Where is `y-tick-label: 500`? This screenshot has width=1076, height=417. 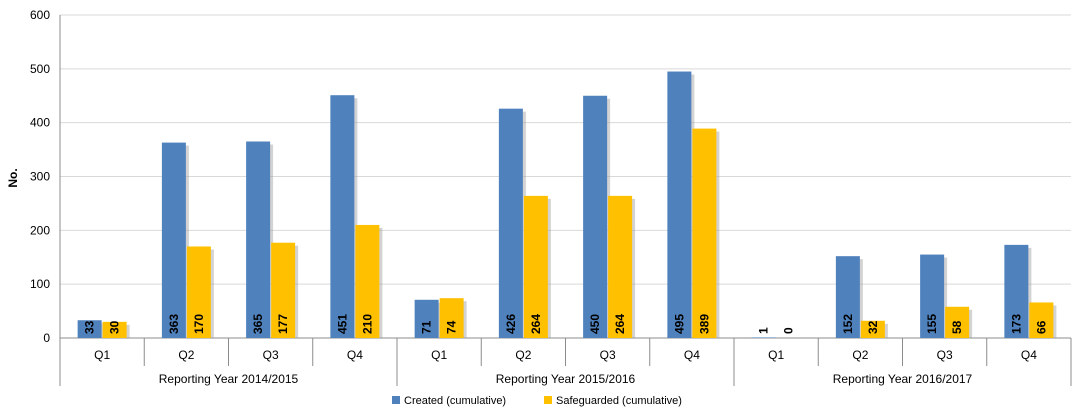 y-tick-label: 500 is located at coordinates (40, 69).